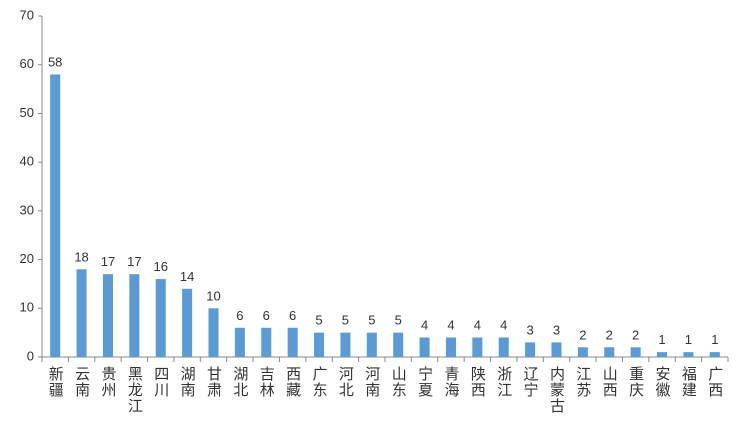 The height and width of the screenshot is (424, 739). I want to click on y-tick-label: 70, so click(27, 14).